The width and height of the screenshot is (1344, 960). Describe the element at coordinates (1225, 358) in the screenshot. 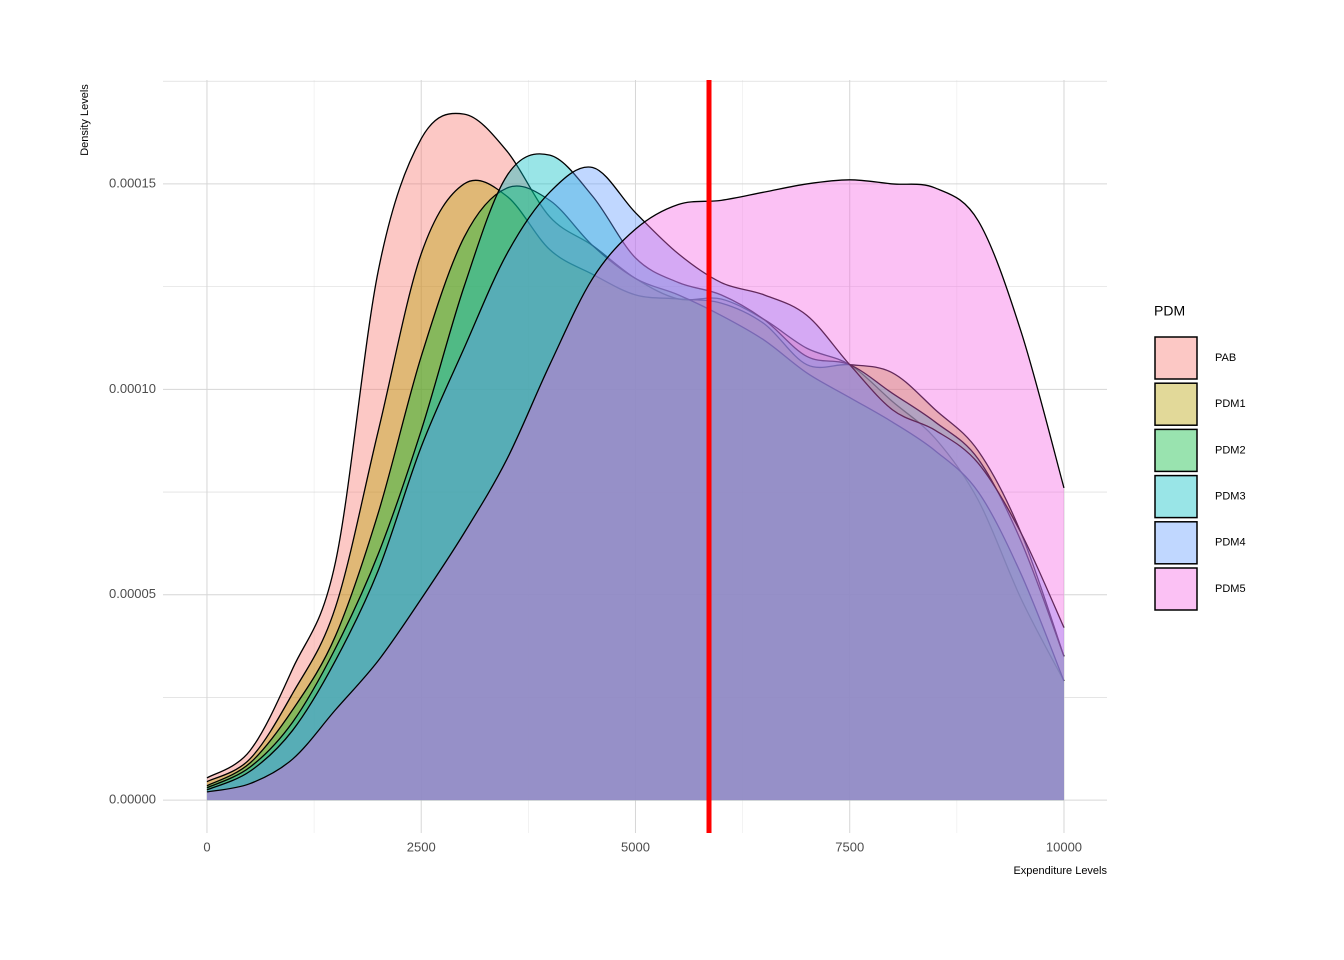

I see `legend-label: PAB` at that location.